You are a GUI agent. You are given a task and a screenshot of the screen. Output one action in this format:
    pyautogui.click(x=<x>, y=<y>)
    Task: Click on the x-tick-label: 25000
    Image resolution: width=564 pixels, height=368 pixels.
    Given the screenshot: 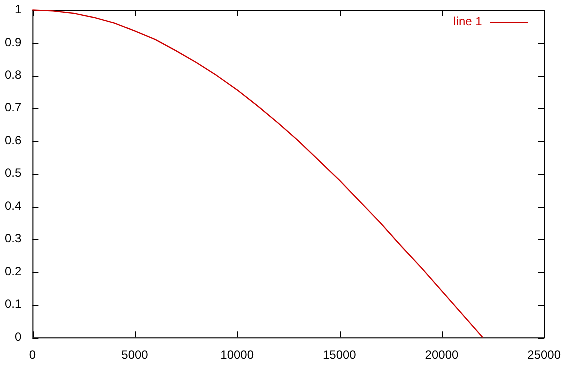 What is the action you would take?
    pyautogui.click(x=545, y=355)
    